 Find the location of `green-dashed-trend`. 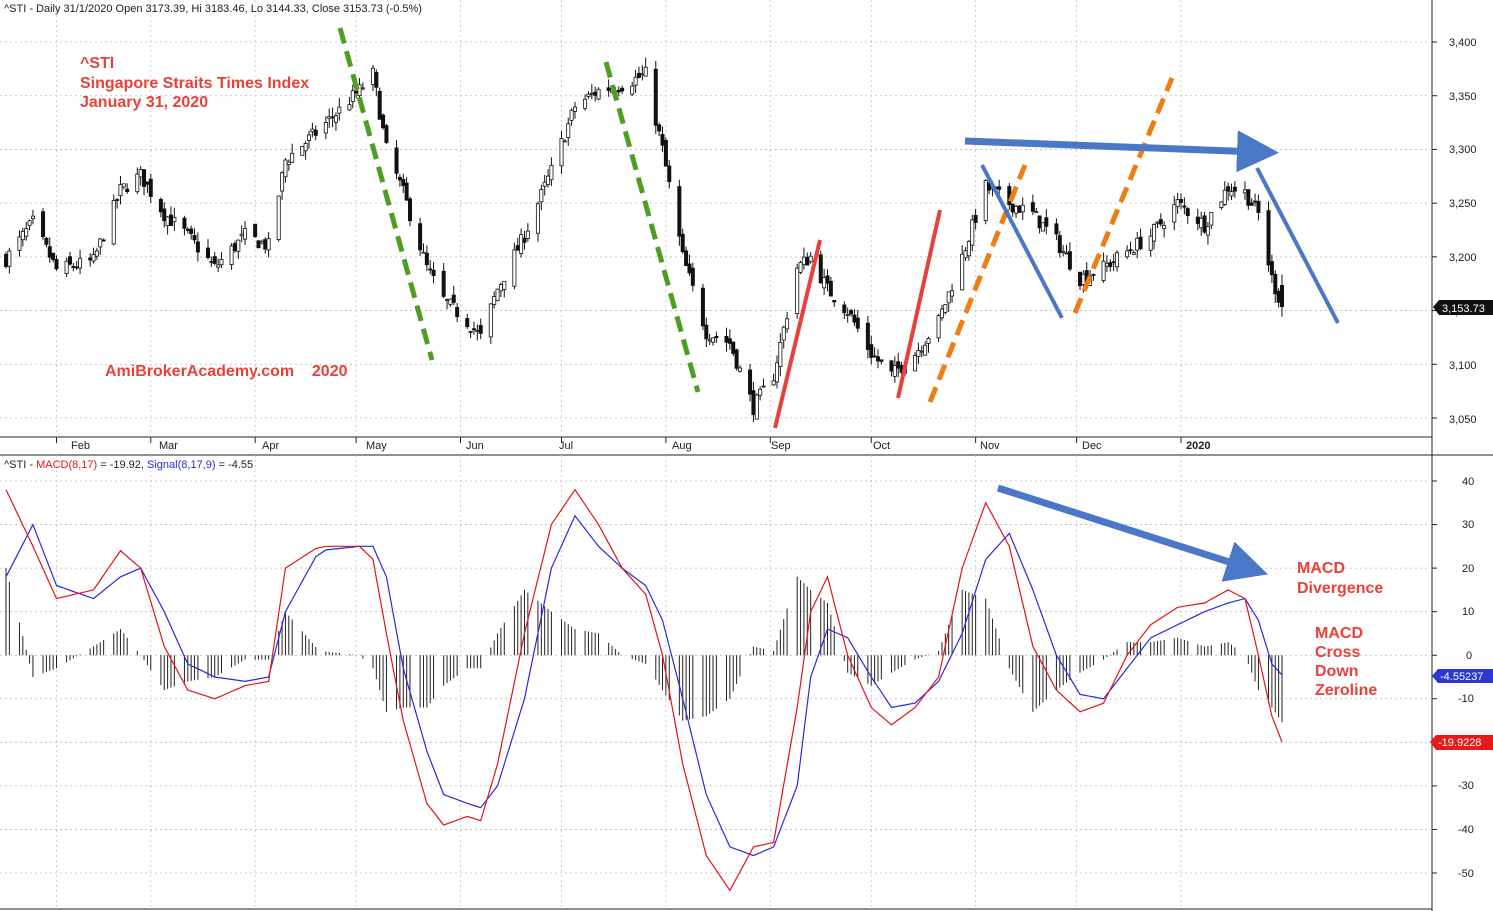

green-dashed-trend is located at coordinates (386, 194).